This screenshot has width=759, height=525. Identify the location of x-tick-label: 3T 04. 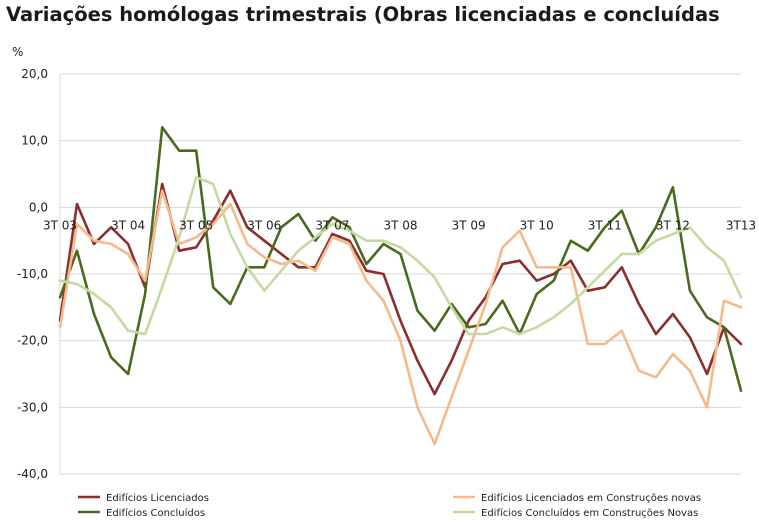
(128, 225).